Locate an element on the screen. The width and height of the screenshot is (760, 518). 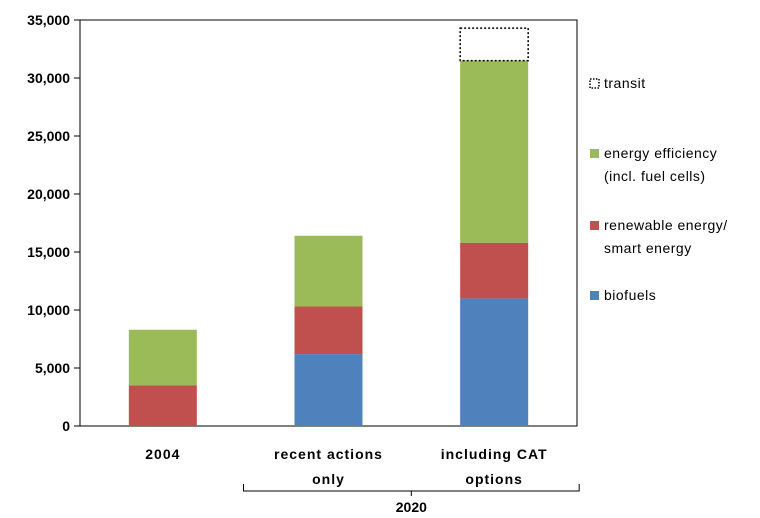
y-tick-label: 20,000 is located at coordinates (48, 194).